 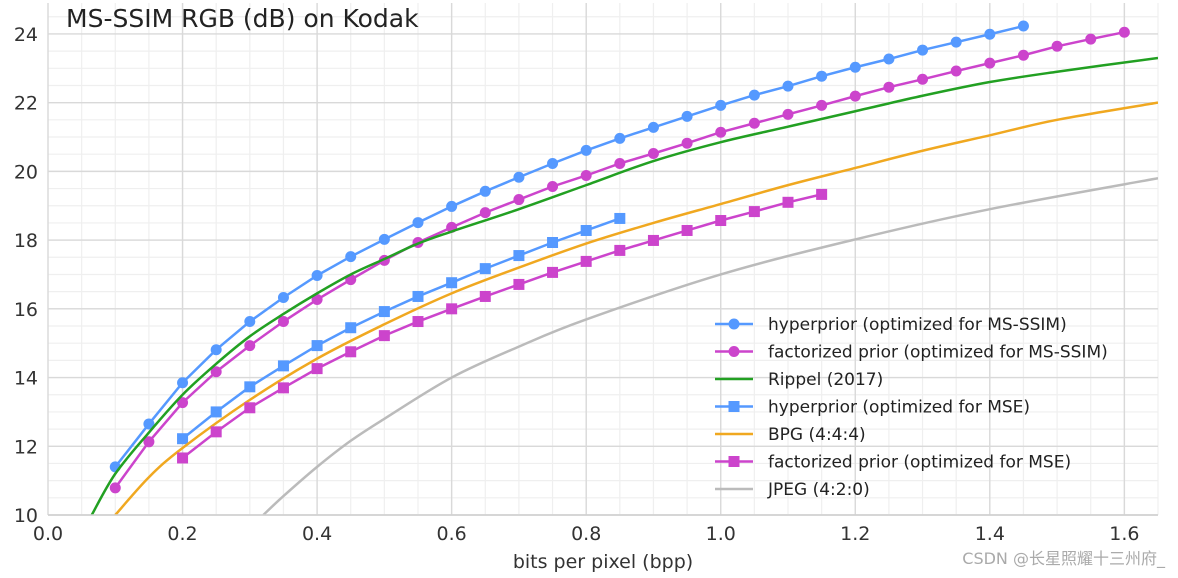 What do you see at coordinates (911, 353) in the screenshot?
I see `legend-item: factorized prior (optimized for MS-SSIM)` at bounding box center [911, 353].